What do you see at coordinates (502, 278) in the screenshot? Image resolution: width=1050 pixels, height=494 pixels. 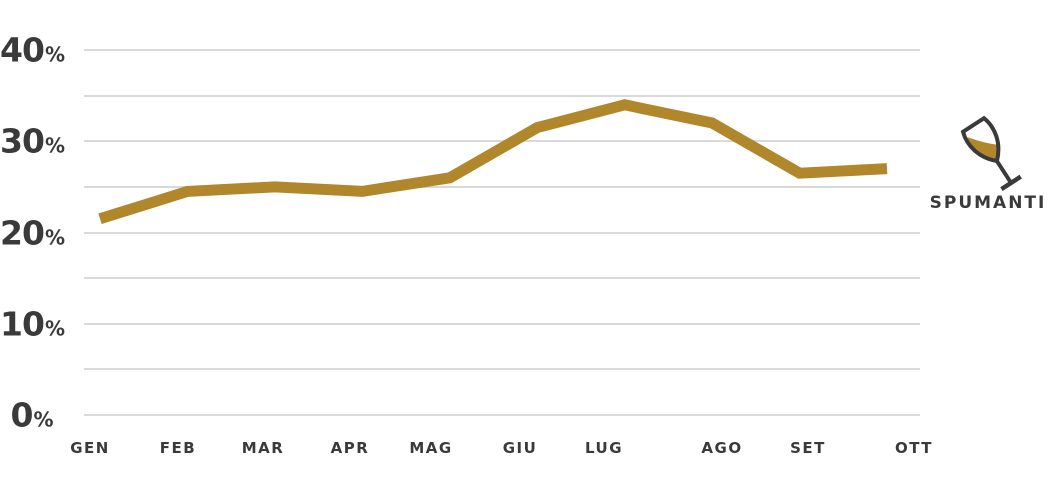 I see `gridline-15pct` at bounding box center [502, 278].